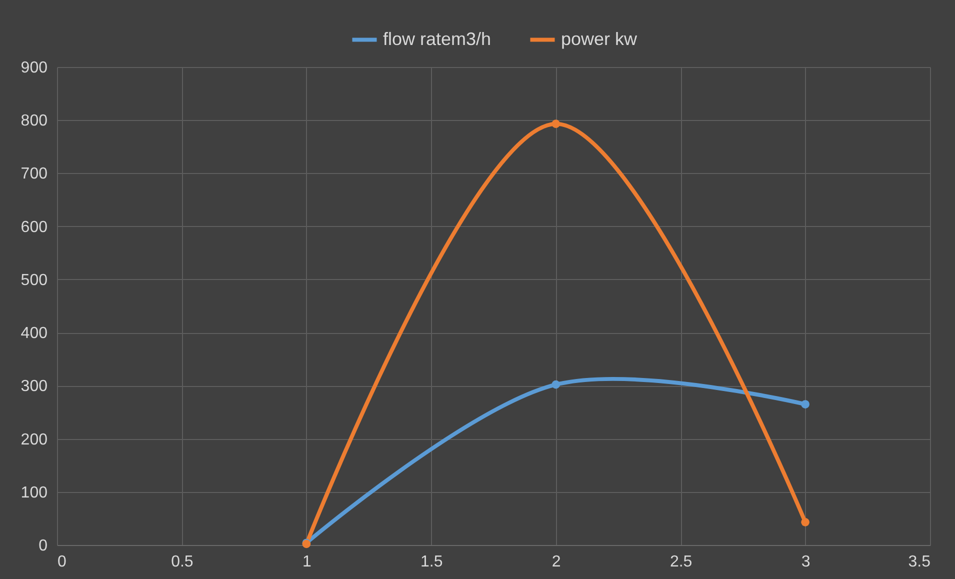  Describe the element at coordinates (182, 562) in the screenshot. I see `x-tick-label: 0.5` at that location.